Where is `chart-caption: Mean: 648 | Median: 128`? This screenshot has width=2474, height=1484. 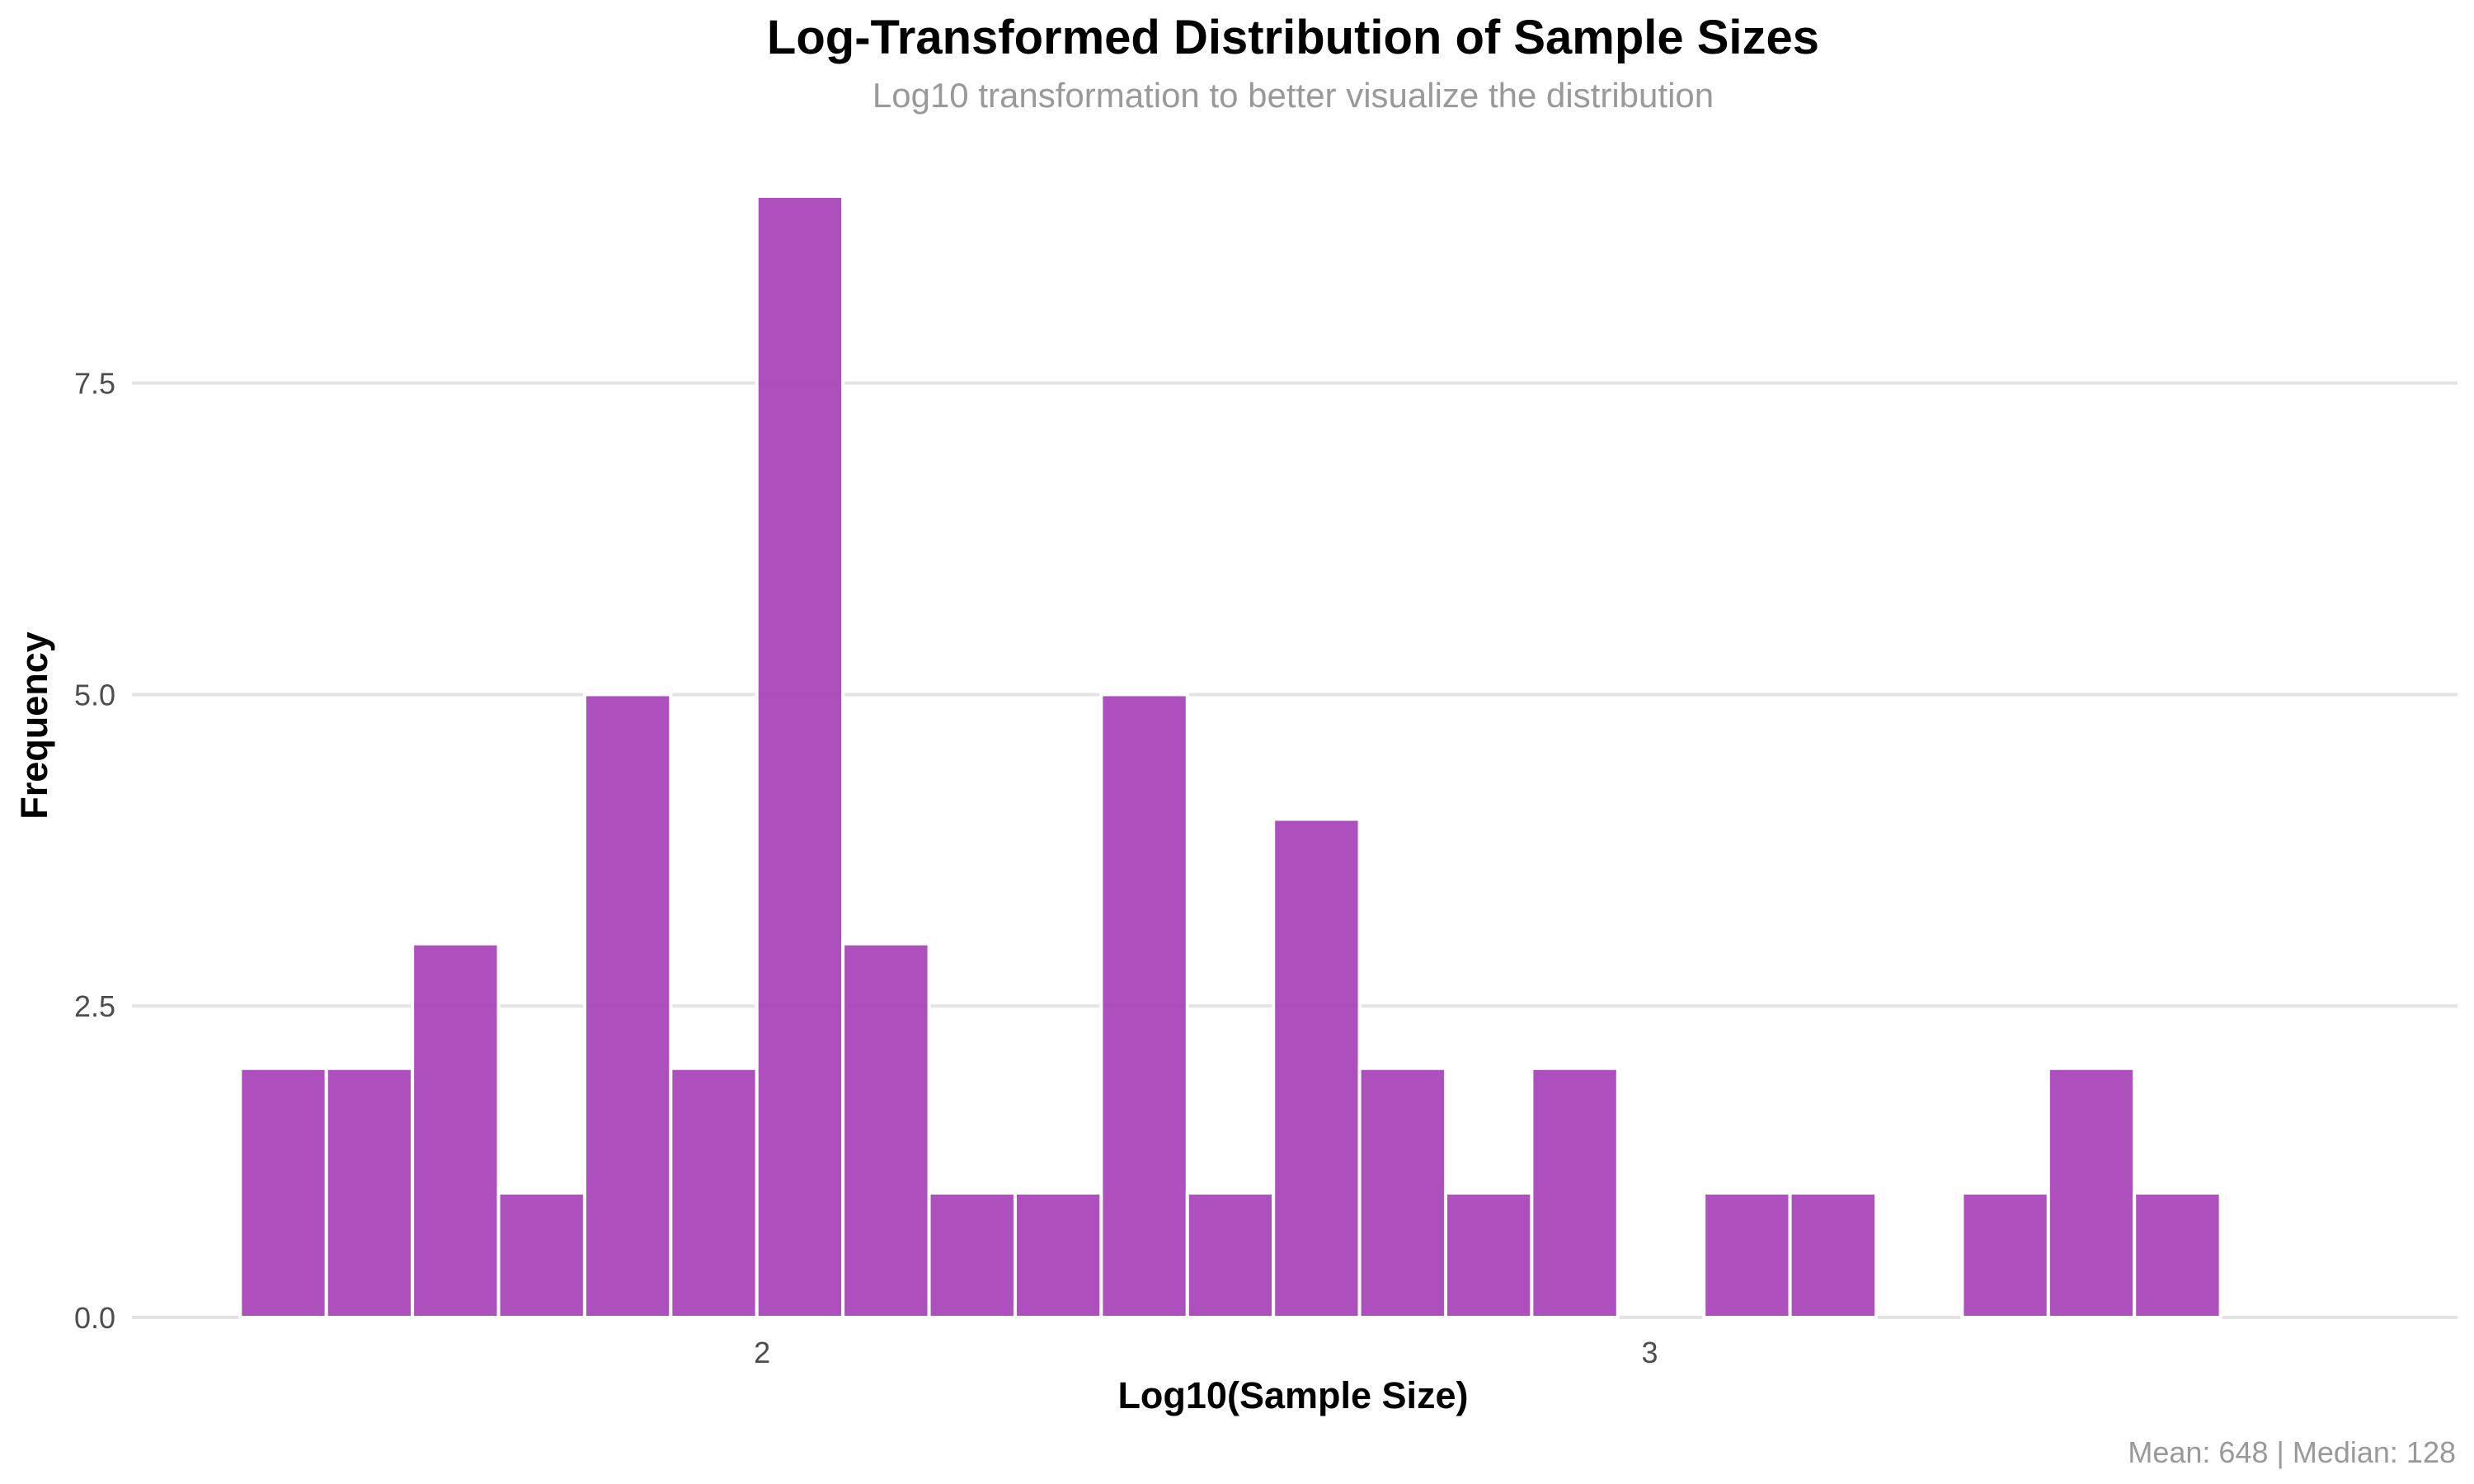 chart-caption: Mean: 648 | Median: 128 is located at coordinates (2292, 1452).